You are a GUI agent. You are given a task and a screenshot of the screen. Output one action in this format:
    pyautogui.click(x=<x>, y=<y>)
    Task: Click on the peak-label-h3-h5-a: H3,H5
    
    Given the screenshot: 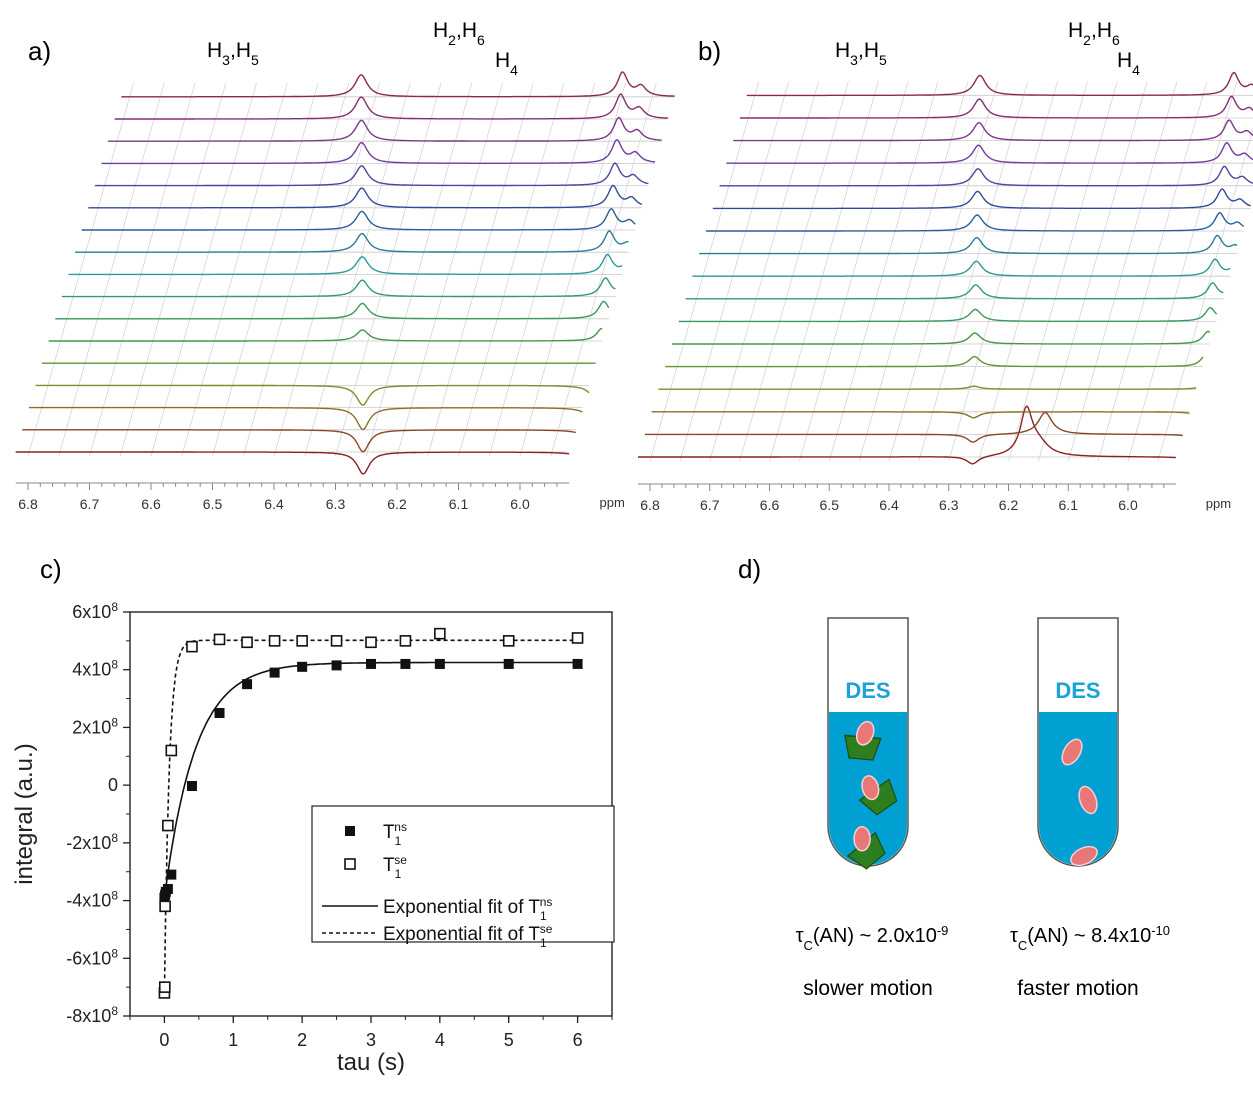 What is the action you would take?
    pyautogui.click(x=233, y=53)
    